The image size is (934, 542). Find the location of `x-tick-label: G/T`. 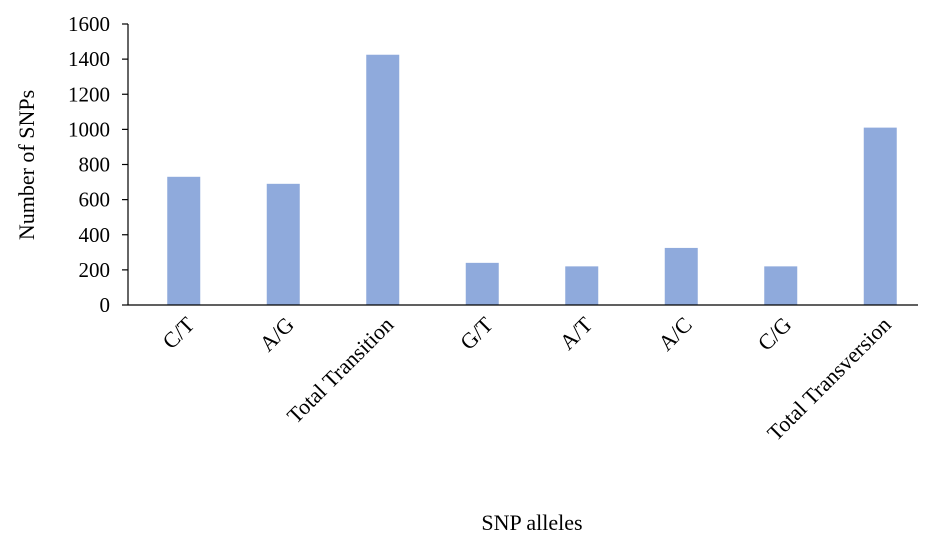

x-tick-label: G/T is located at coordinates (476, 332).